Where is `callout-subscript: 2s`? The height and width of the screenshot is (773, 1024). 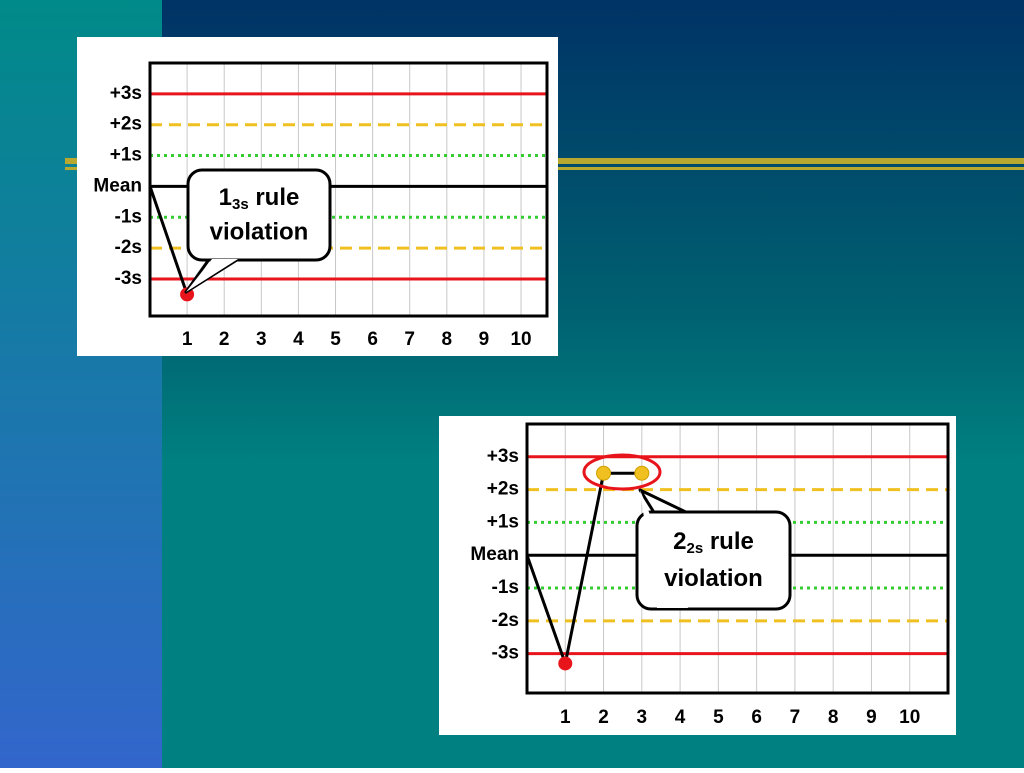 callout-subscript: 2s is located at coordinates (694, 548).